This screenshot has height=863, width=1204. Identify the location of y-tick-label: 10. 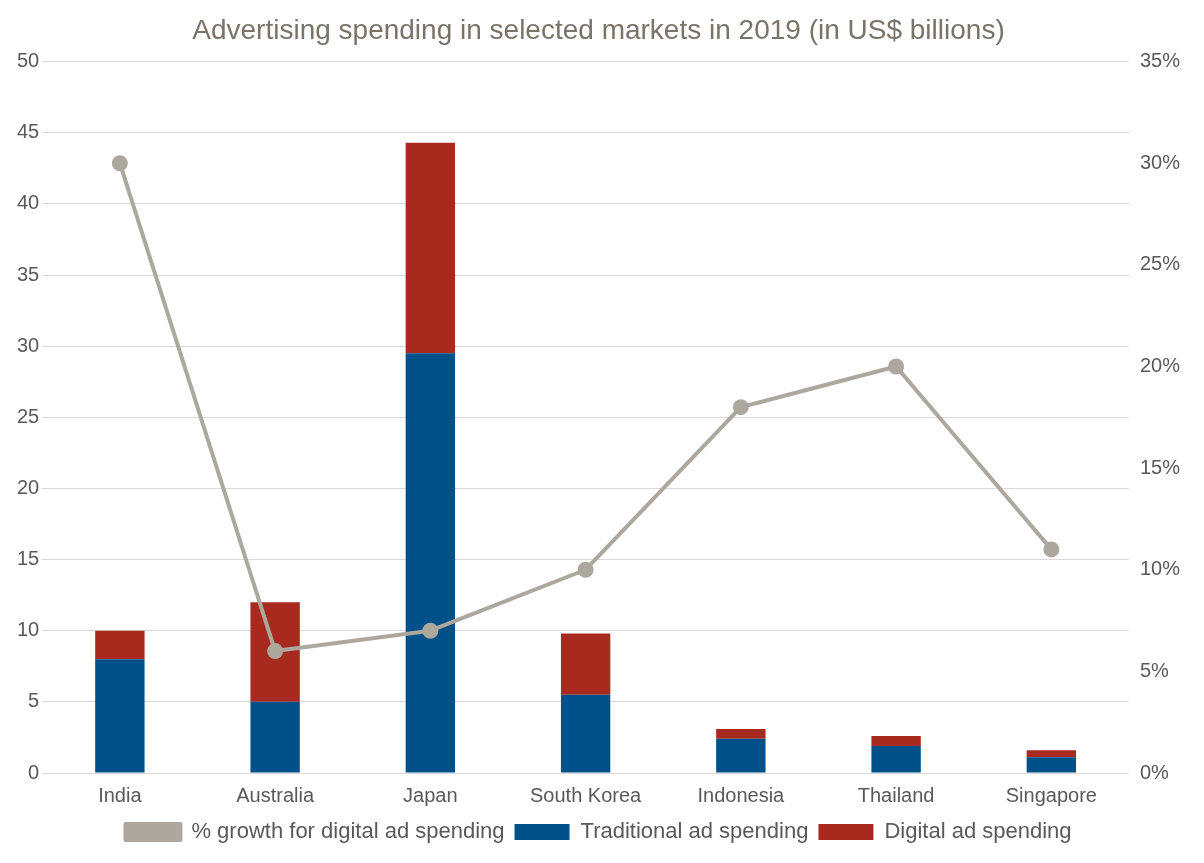
(28, 629).